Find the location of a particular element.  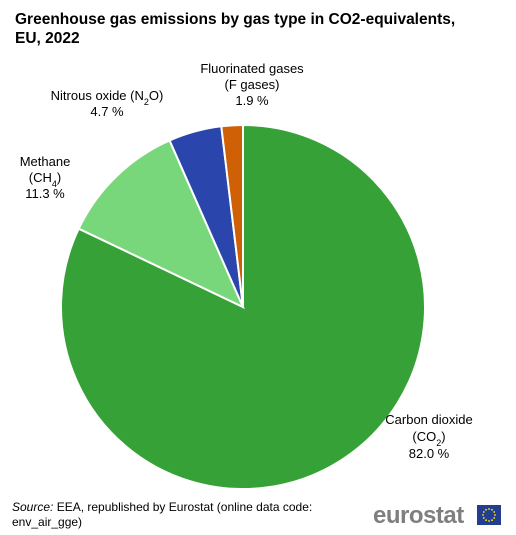

pie-slice-methane is located at coordinates (161, 224).